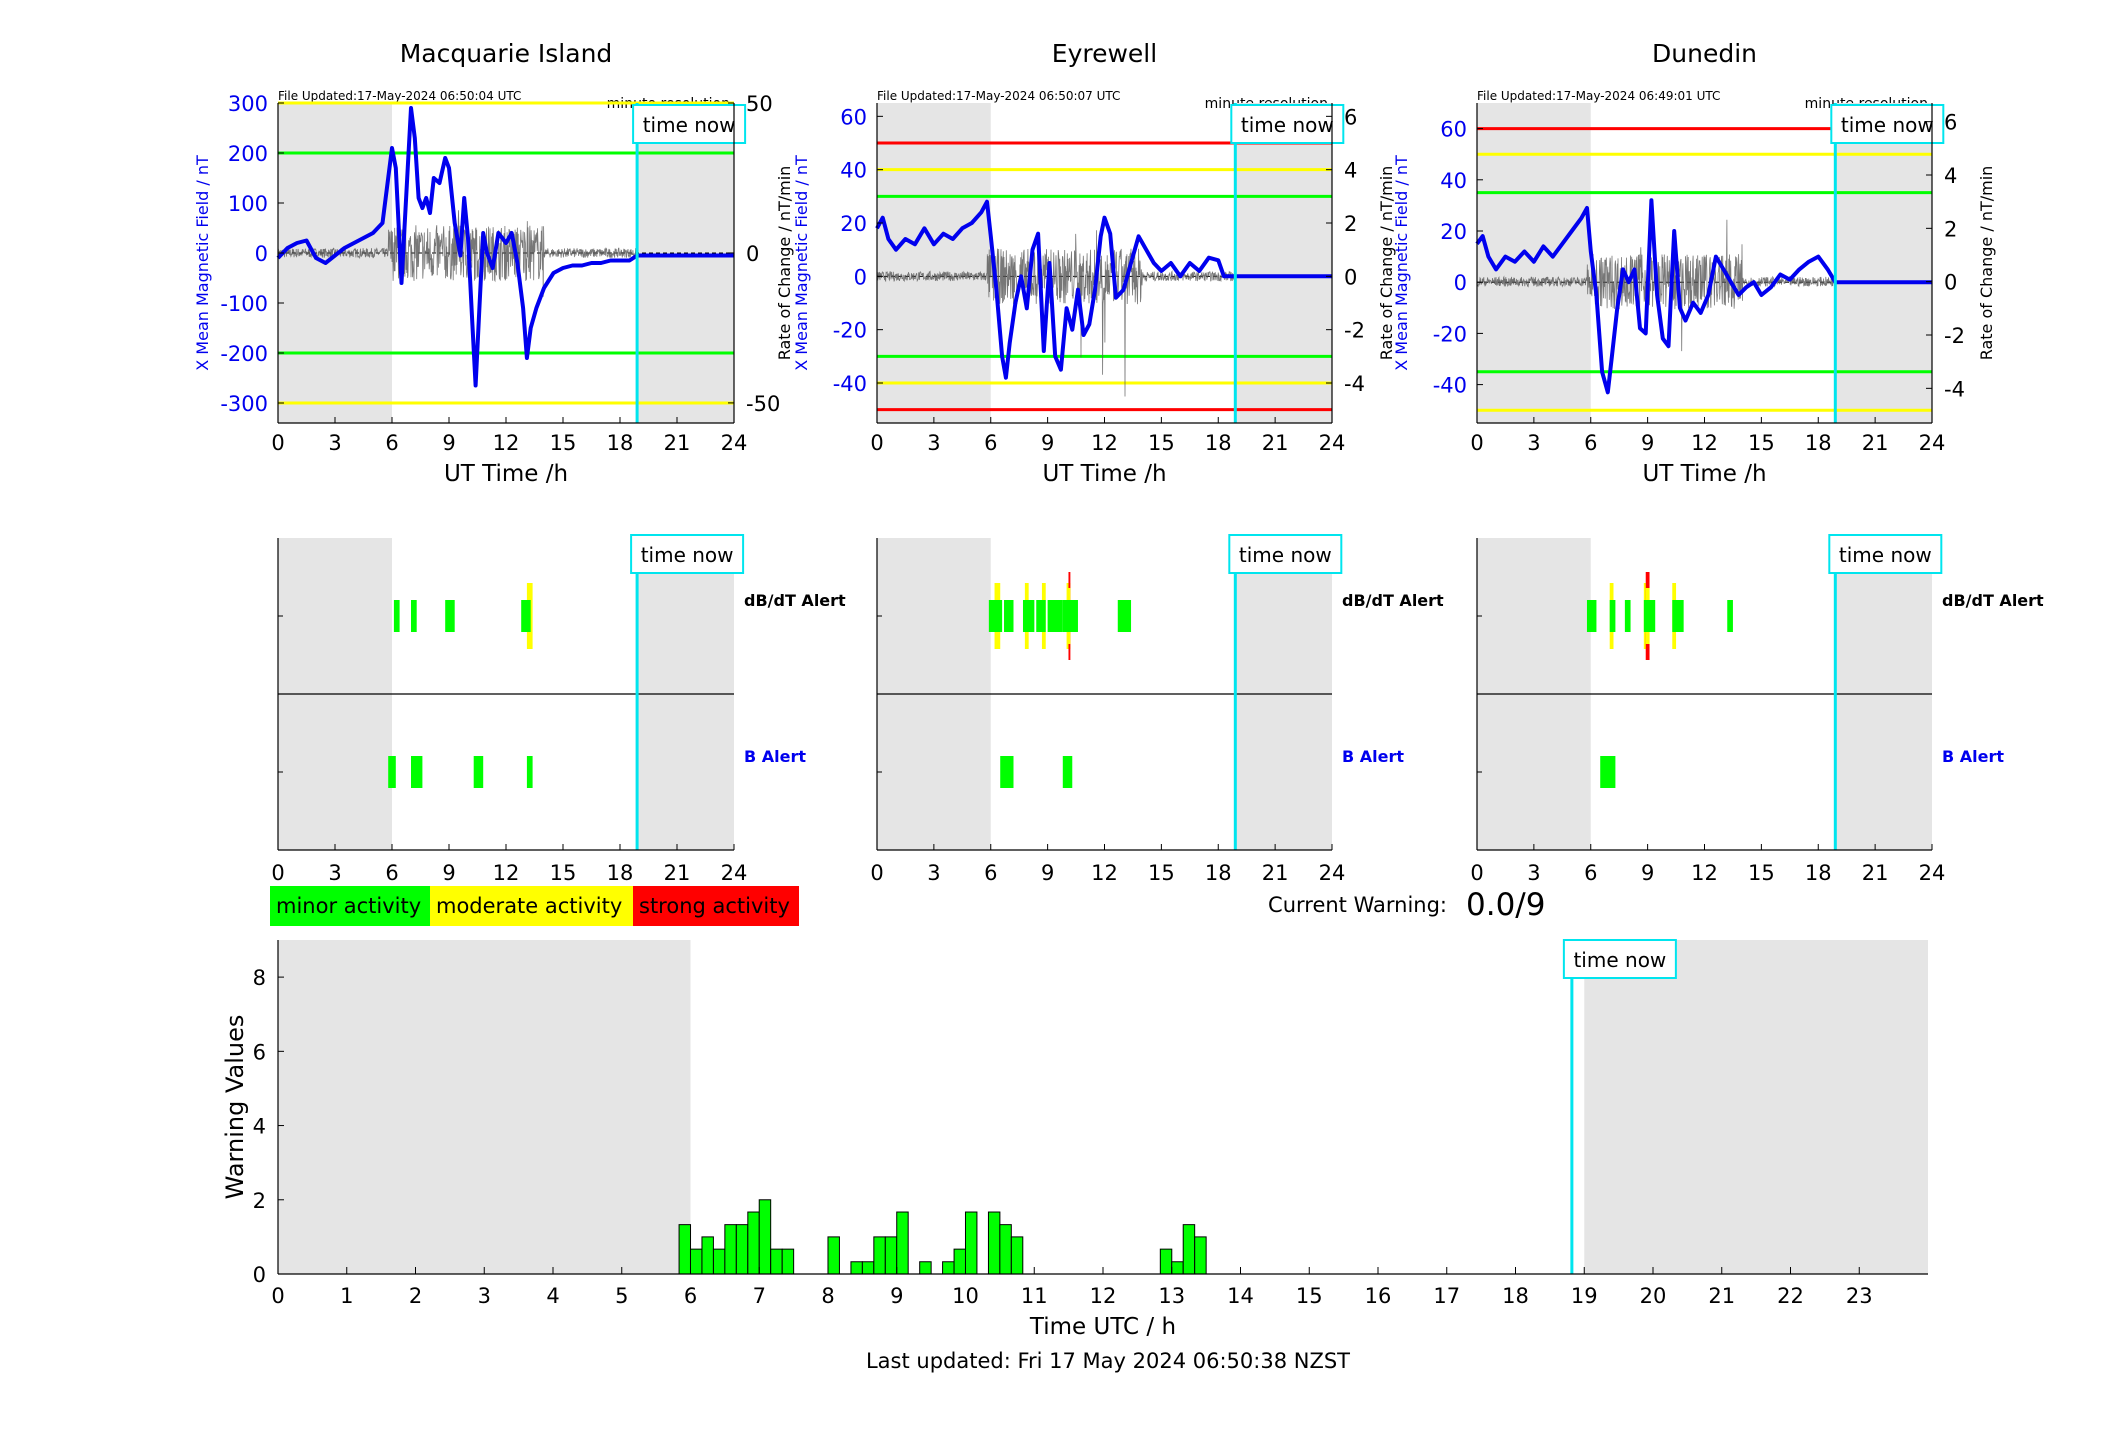 This screenshot has width=2117, height=1437. I want to click on x-tick-label: 10, so click(965, 1296).